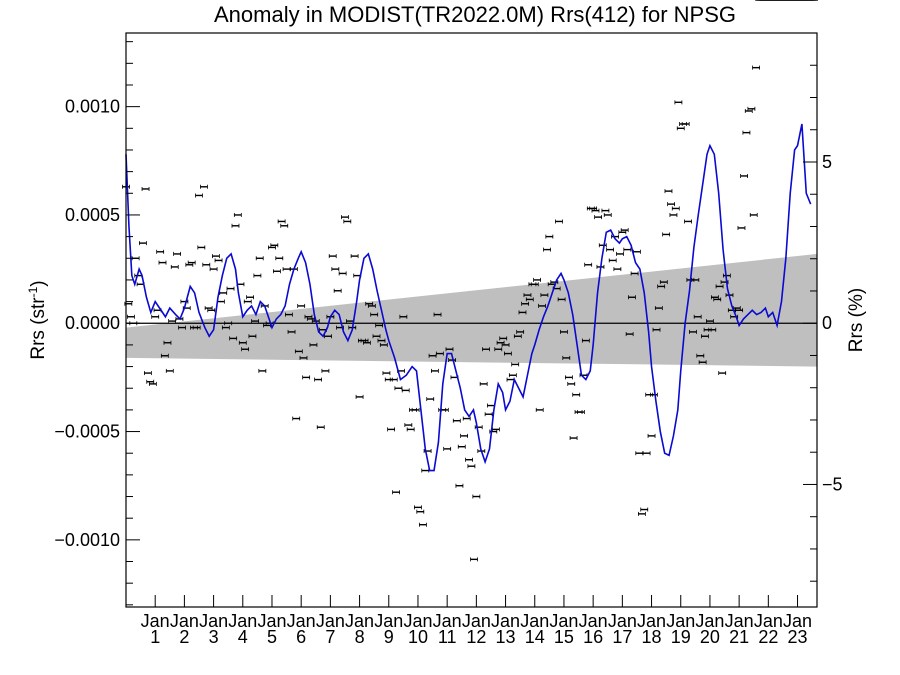  I want to click on y-axis-title: Rrs (str-1), so click(37, 319).